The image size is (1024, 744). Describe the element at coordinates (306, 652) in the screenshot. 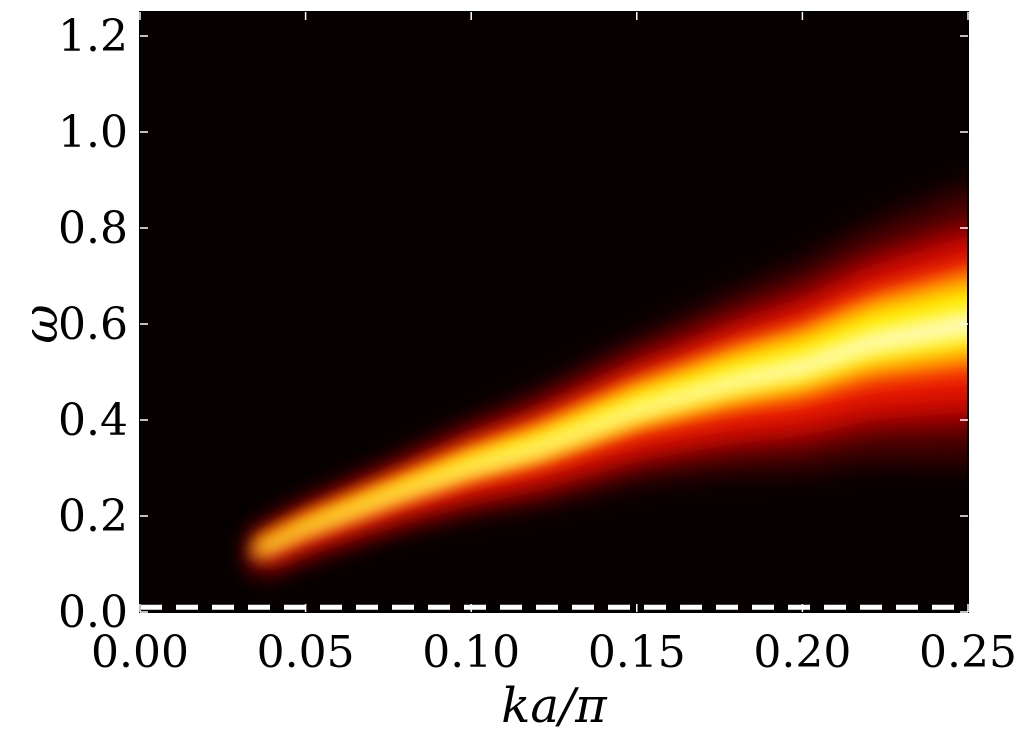

I see `x-tick-label: 0.05` at that location.